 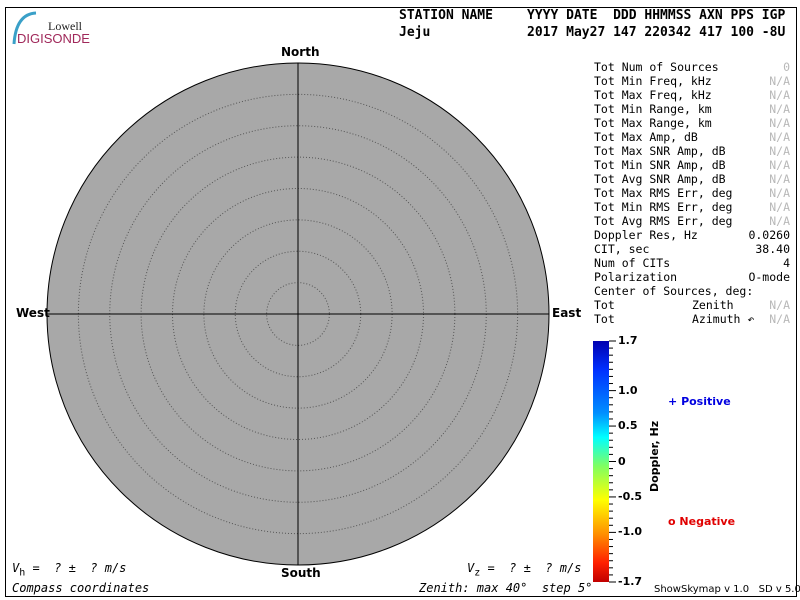 What do you see at coordinates (786, 67) in the screenshot?
I see `info-value: 0` at bounding box center [786, 67].